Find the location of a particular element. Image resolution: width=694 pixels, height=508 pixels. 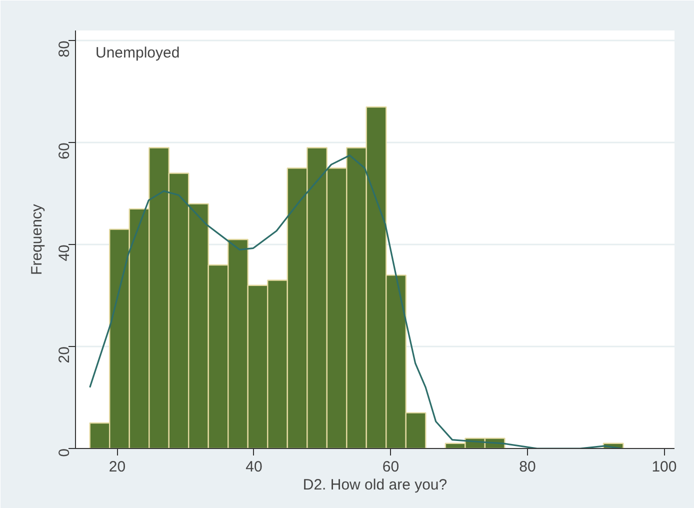

y-axis-title: Frequency is located at coordinates (37, 239).